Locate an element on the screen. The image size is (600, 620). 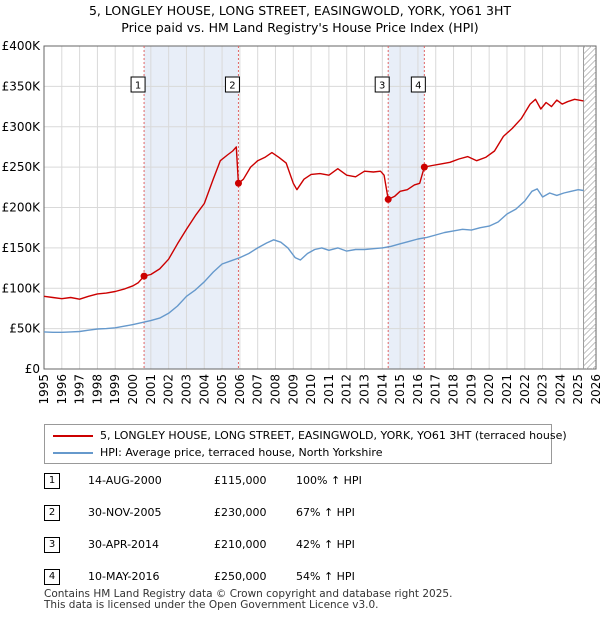
x-tick-label: 2008 is located at coordinates (275, 389).